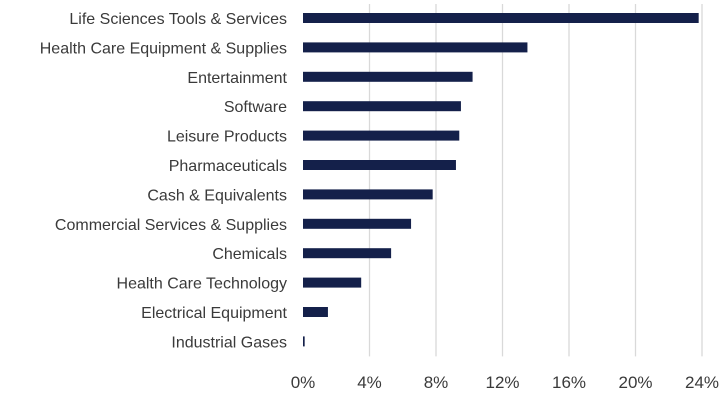  Describe the element at coordinates (237, 78) in the screenshot. I see `category-label: Entertainment` at that location.